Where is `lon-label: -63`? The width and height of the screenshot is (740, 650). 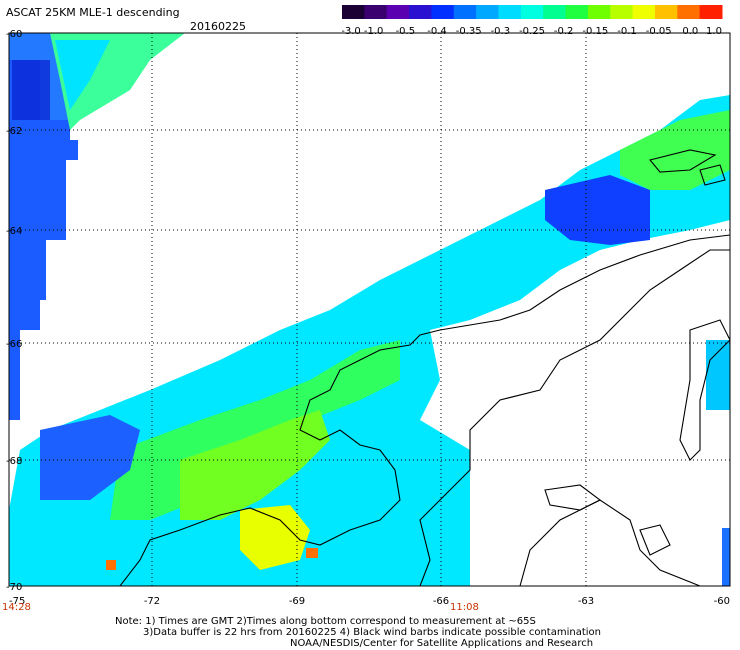
lon-label: -63 is located at coordinates (586, 601).